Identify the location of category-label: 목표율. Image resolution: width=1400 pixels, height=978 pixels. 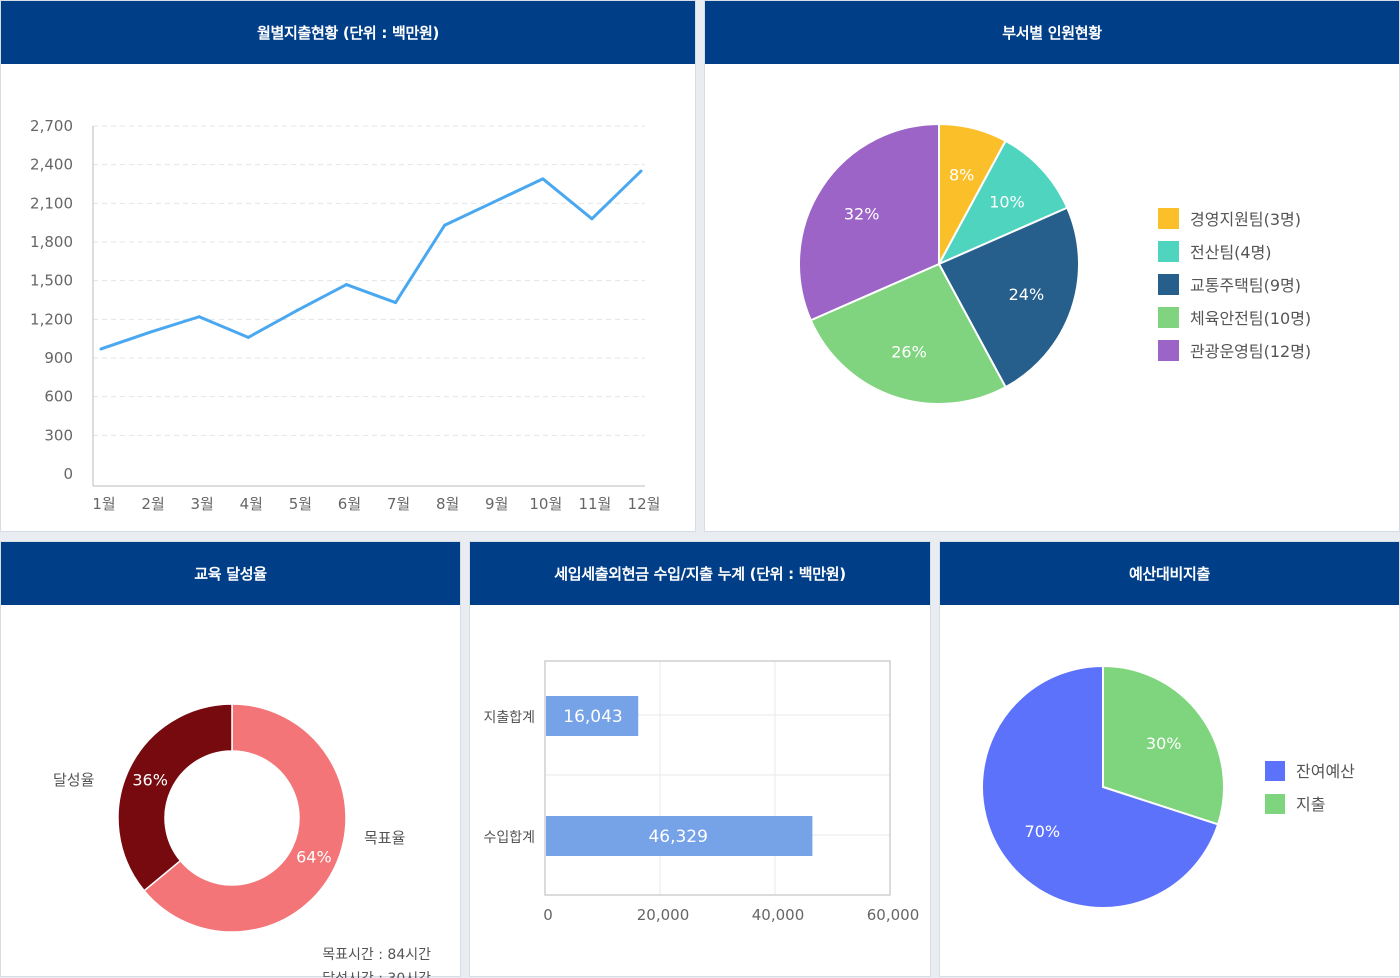
(384, 838).